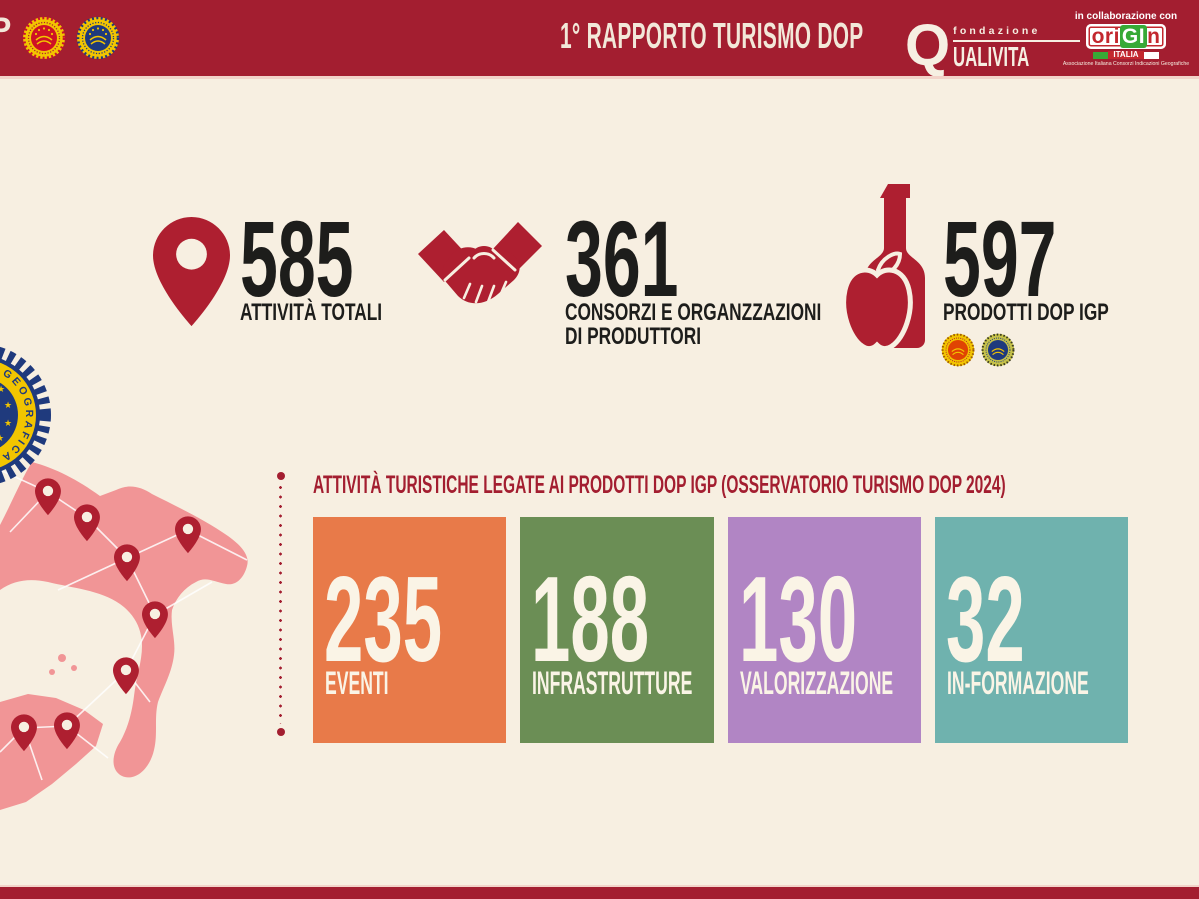  What do you see at coordinates (6, 29) in the screenshot?
I see `partial-logo-letter: P` at bounding box center [6, 29].